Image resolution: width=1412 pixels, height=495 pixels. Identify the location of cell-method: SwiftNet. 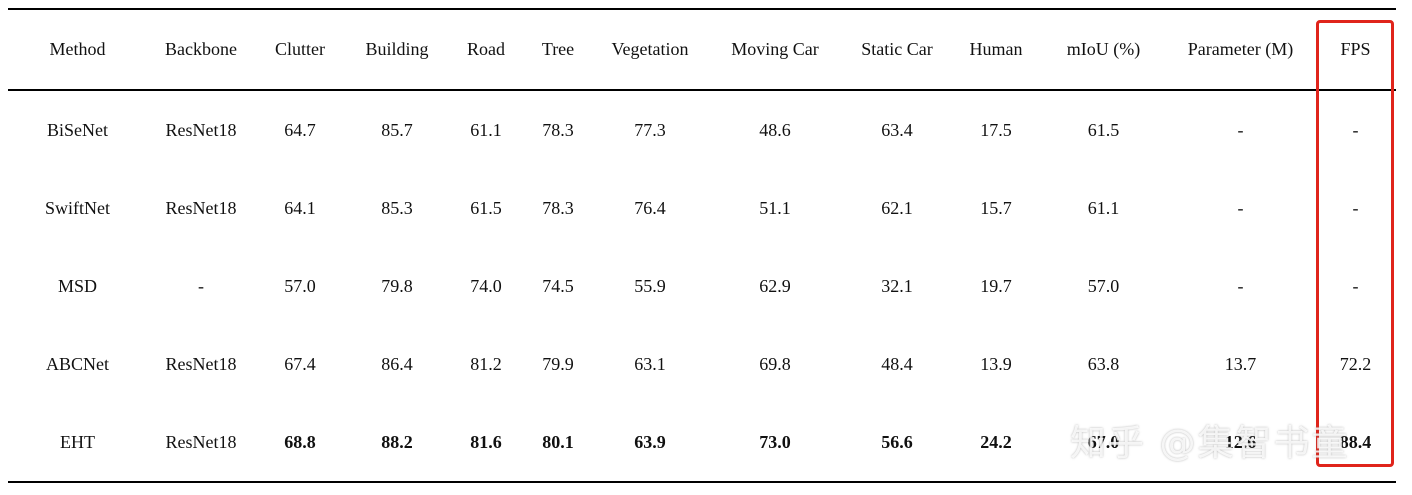
(77, 207).